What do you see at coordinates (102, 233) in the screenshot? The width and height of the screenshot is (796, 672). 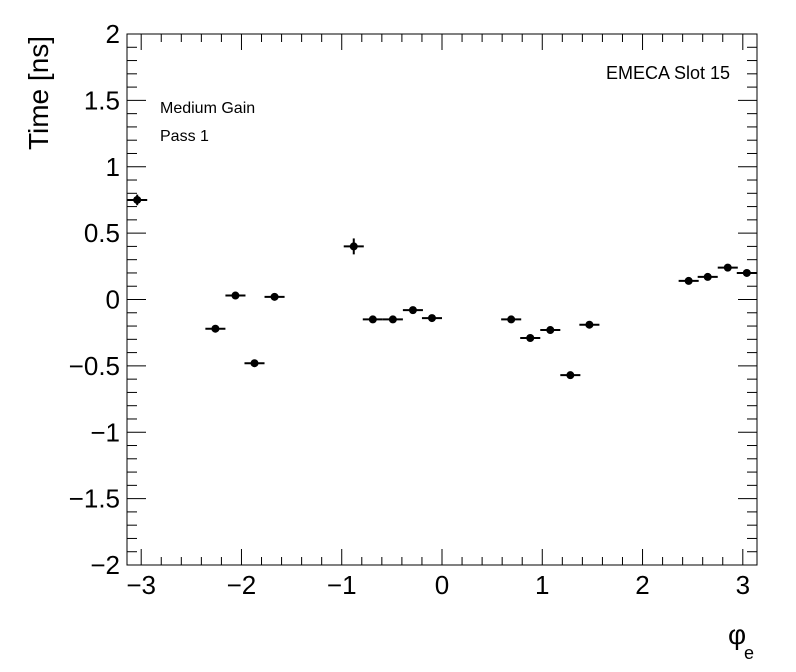 I see `y-tick-label: 0.5` at bounding box center [102, 233].